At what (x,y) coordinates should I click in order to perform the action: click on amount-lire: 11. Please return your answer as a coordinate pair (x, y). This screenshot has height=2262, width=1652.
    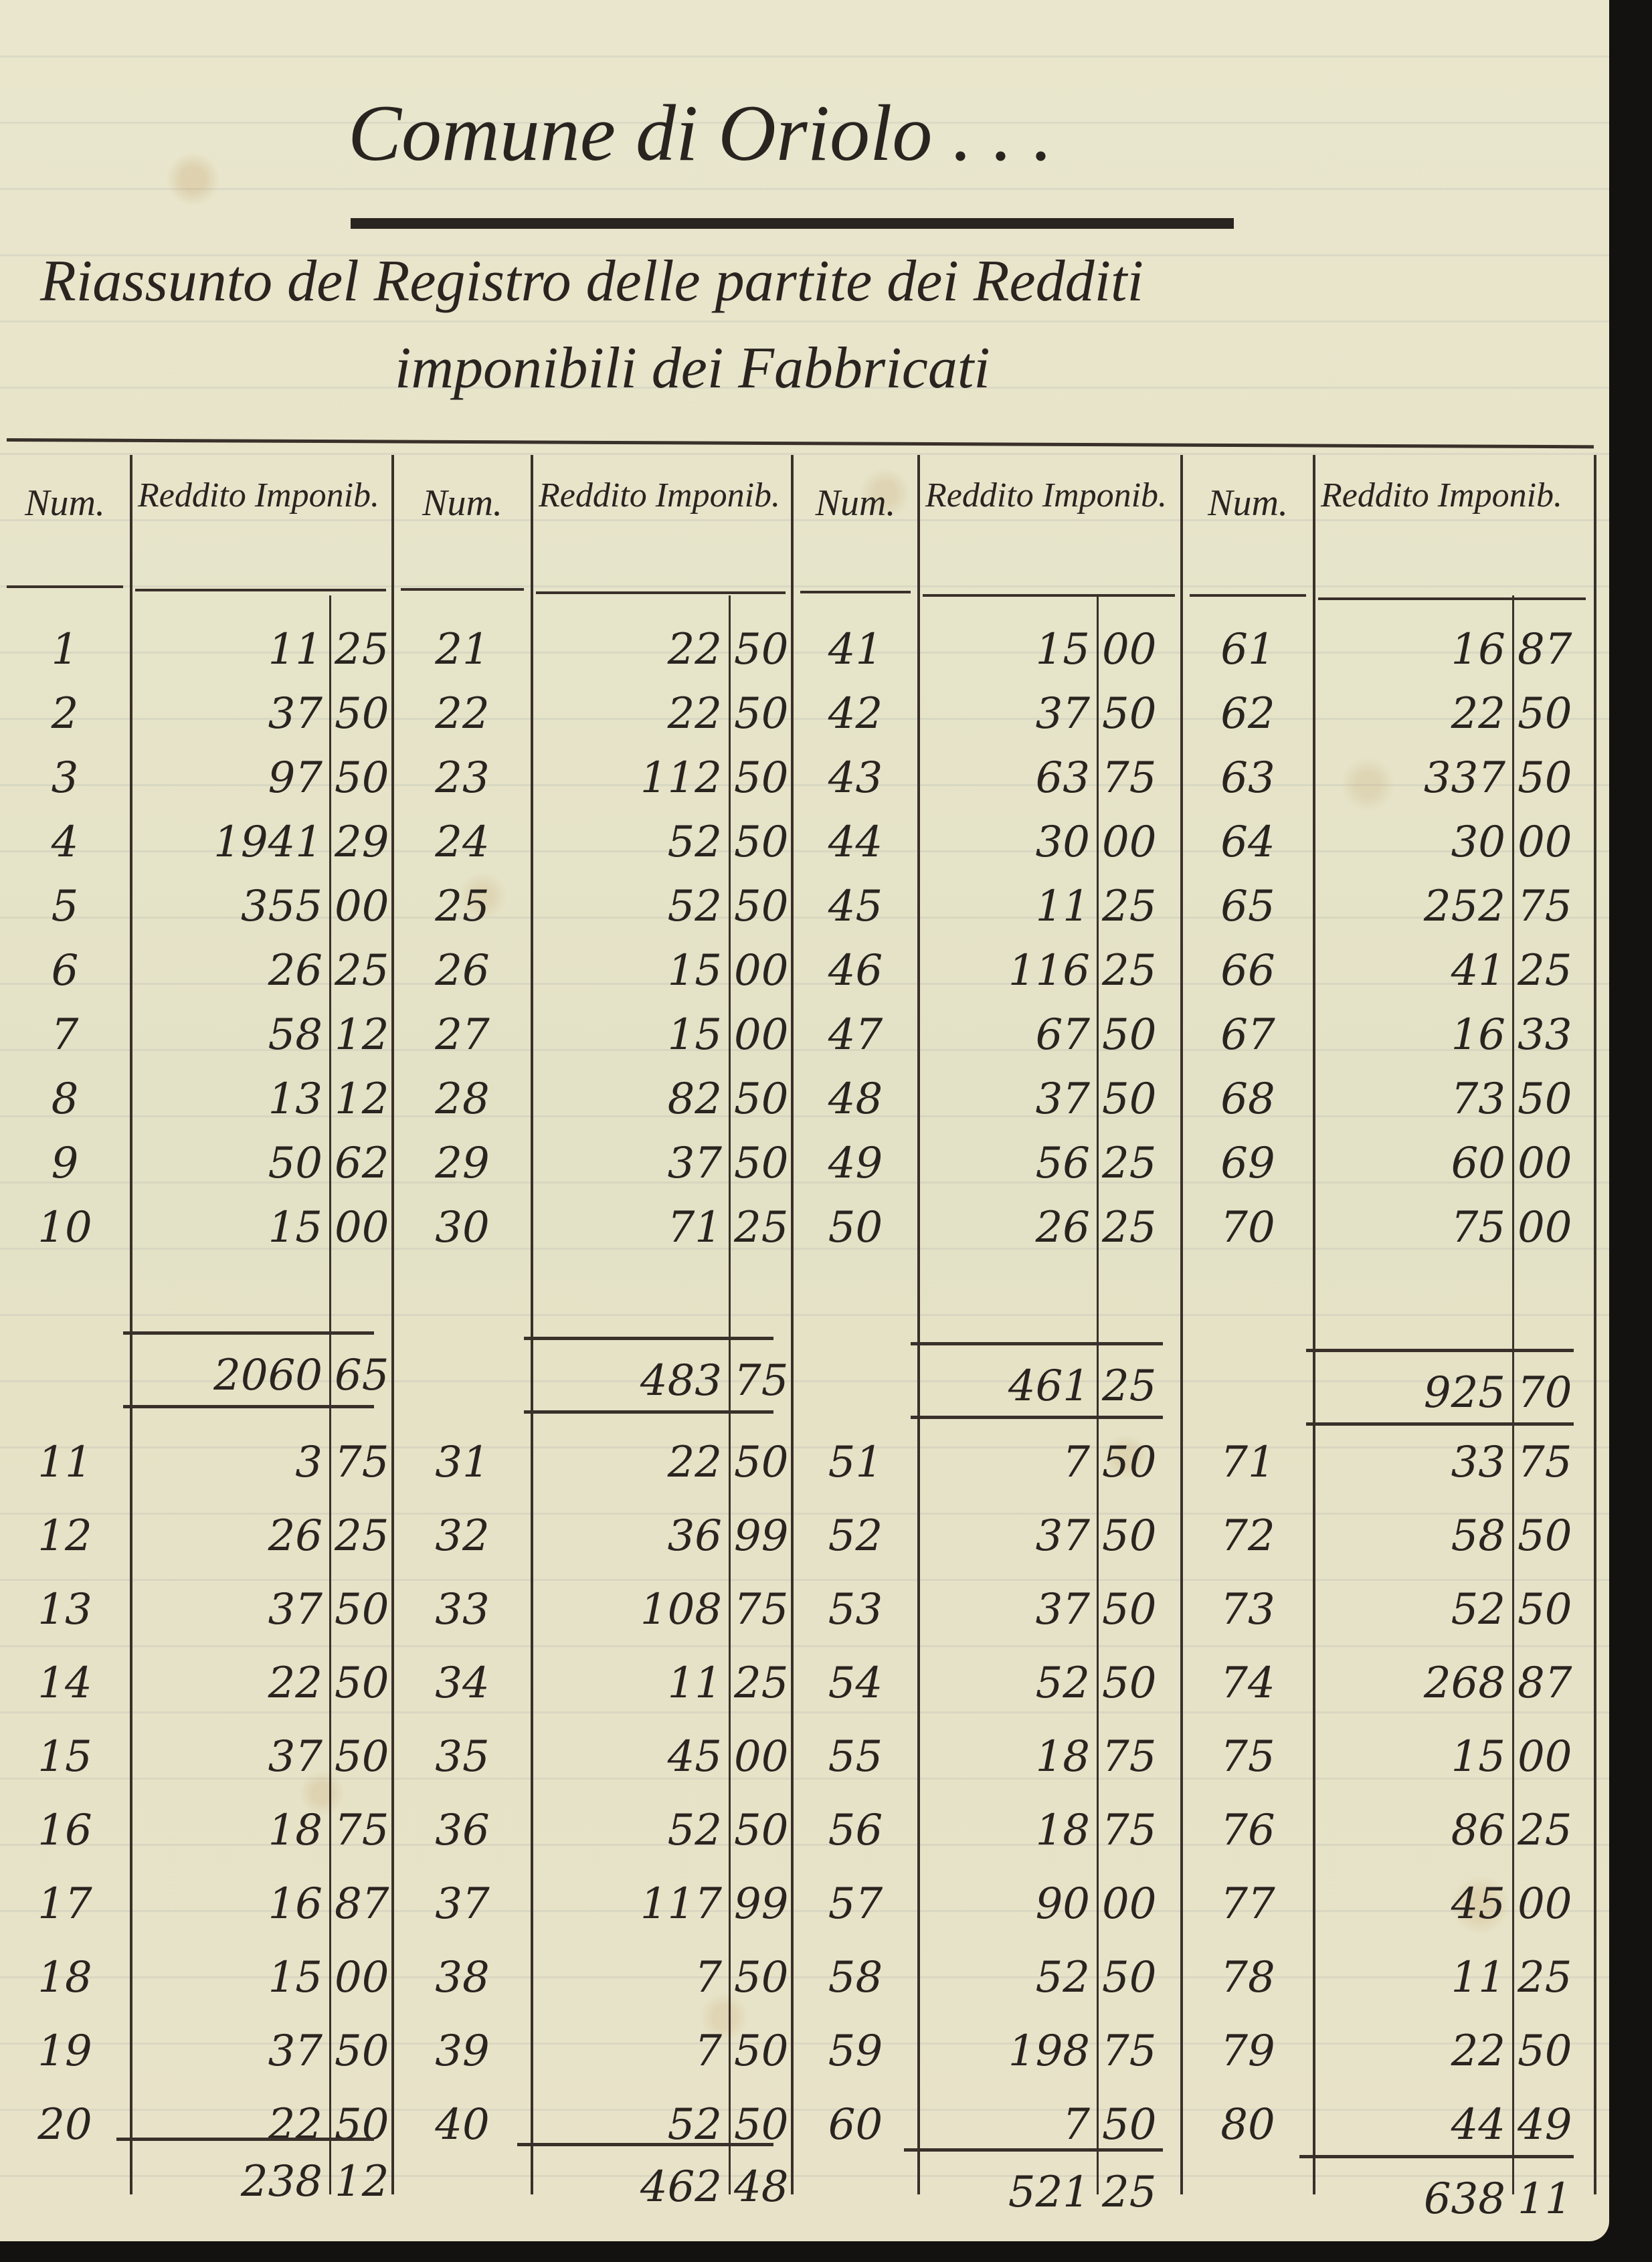
    Looking at the image, I should click on (1478, 1977).